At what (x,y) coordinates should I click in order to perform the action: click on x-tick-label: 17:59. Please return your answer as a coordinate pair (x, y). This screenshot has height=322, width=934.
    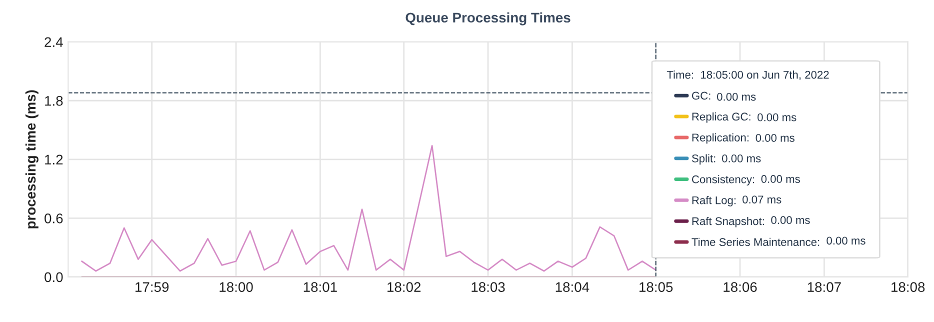
    Looking at the image, I should click on (152, 287).